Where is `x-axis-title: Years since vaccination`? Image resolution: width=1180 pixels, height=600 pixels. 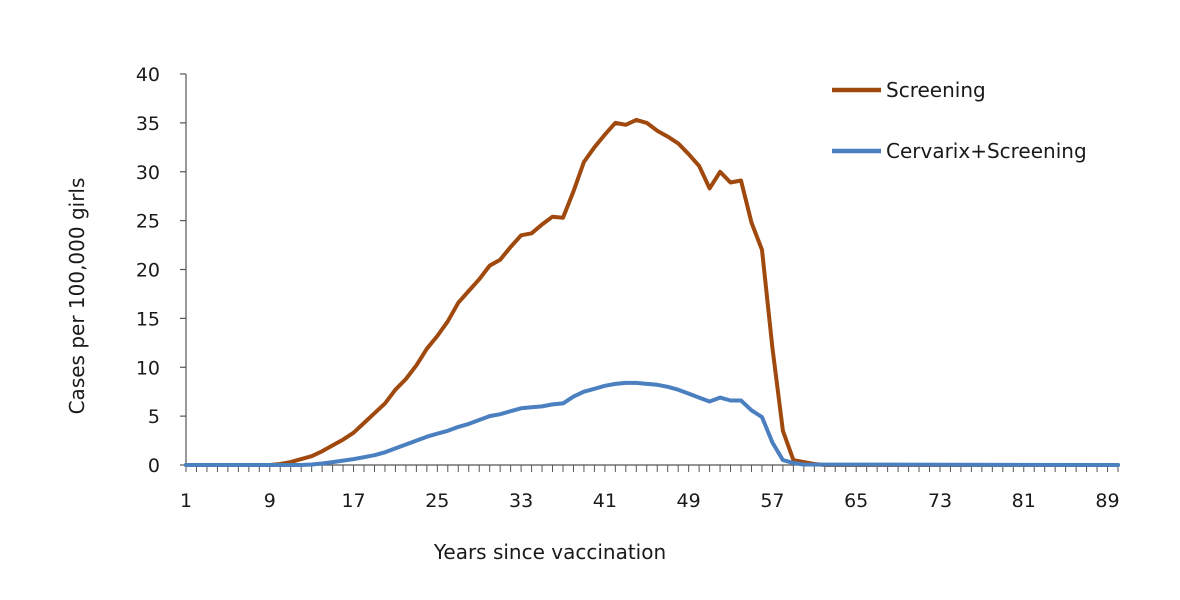
x-axis-title: Years since vaccination is located at coordinates (549, 552).